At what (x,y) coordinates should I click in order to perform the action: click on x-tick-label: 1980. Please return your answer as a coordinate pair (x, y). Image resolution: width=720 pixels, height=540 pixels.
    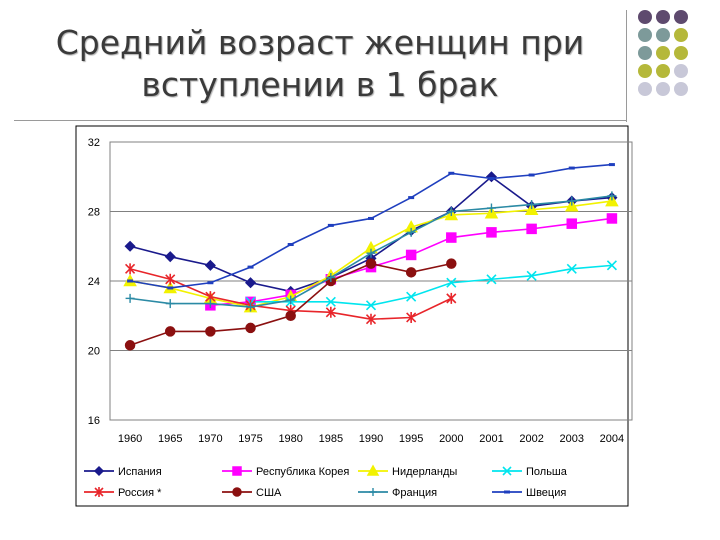
    Looking at the image, I should click on (290, 439).